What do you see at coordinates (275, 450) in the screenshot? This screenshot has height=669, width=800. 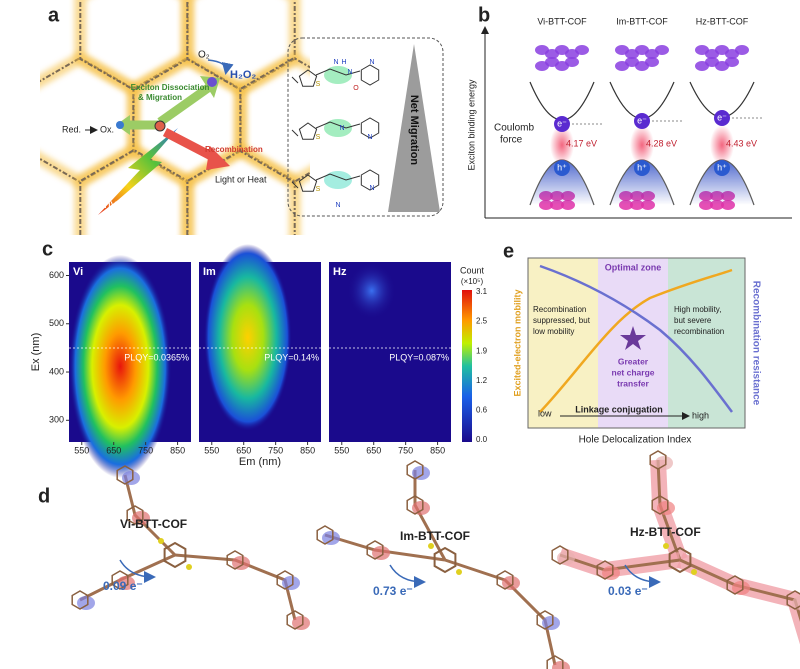 I see `x-tick-label: 750` at bounding box center [275, 450].